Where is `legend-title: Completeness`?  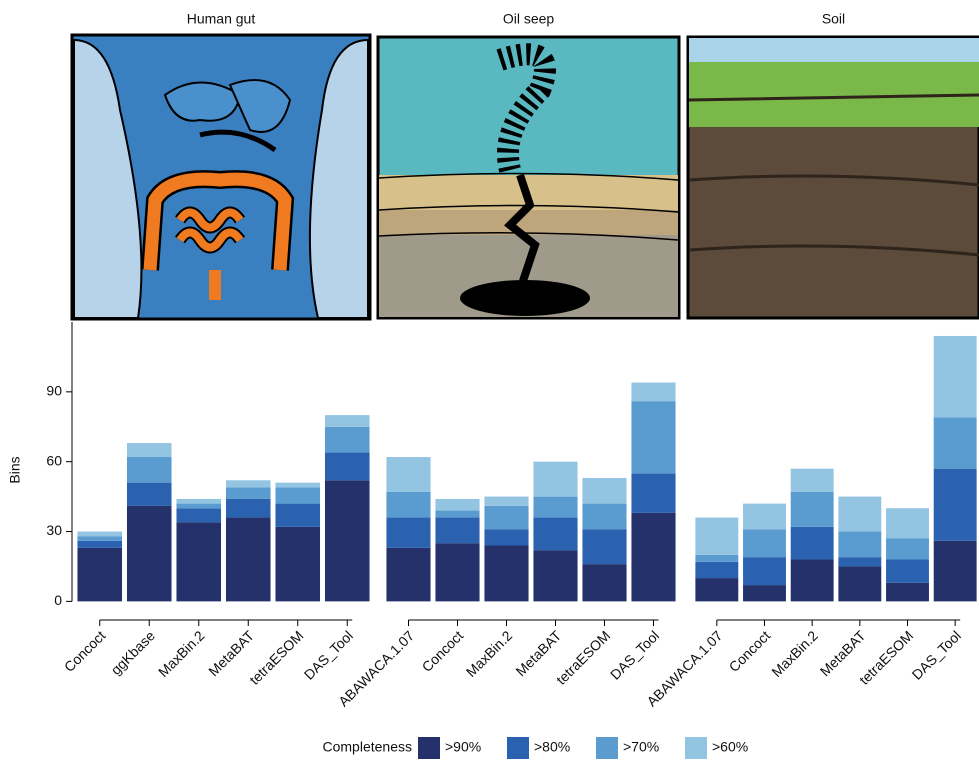 legend-title: Completeness is located at coordinates (368, 747).